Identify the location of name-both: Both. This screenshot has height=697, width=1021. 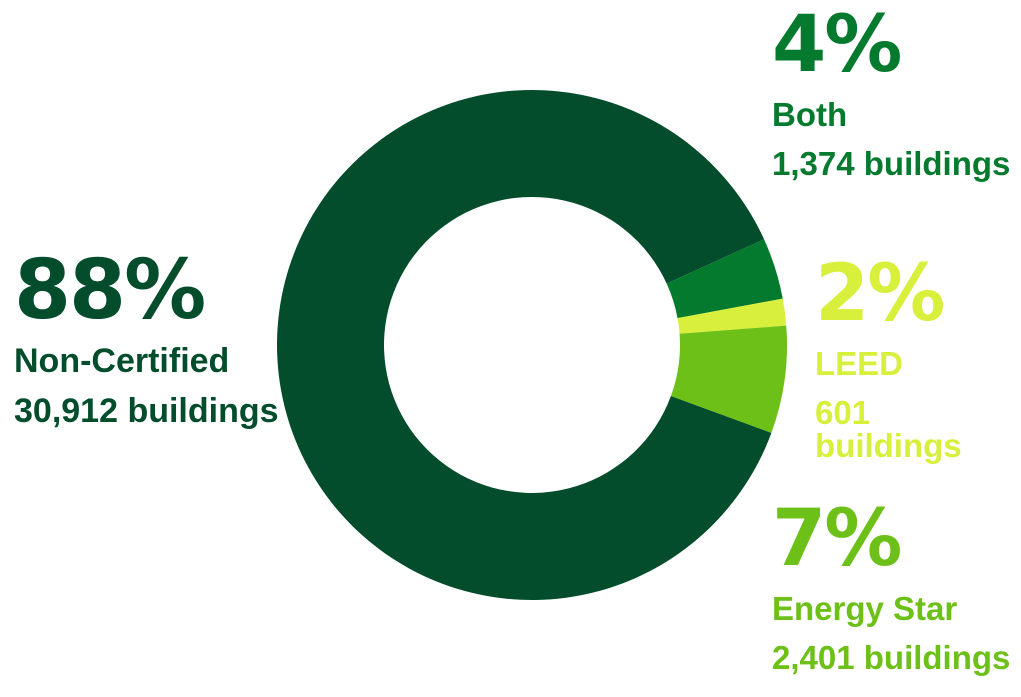
(810, 114).